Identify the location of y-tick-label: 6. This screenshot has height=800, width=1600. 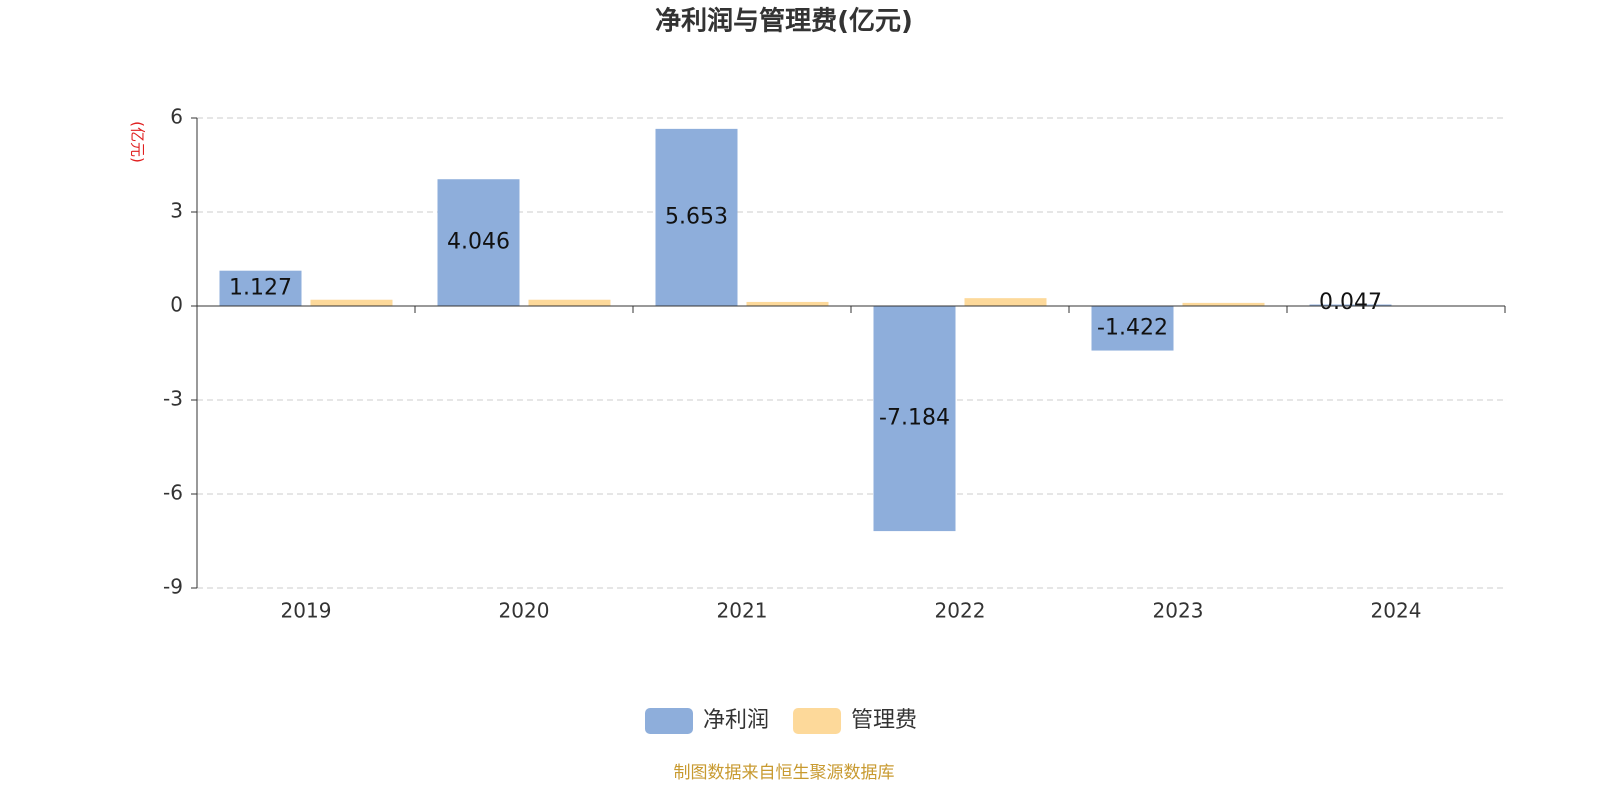
(176, 117).